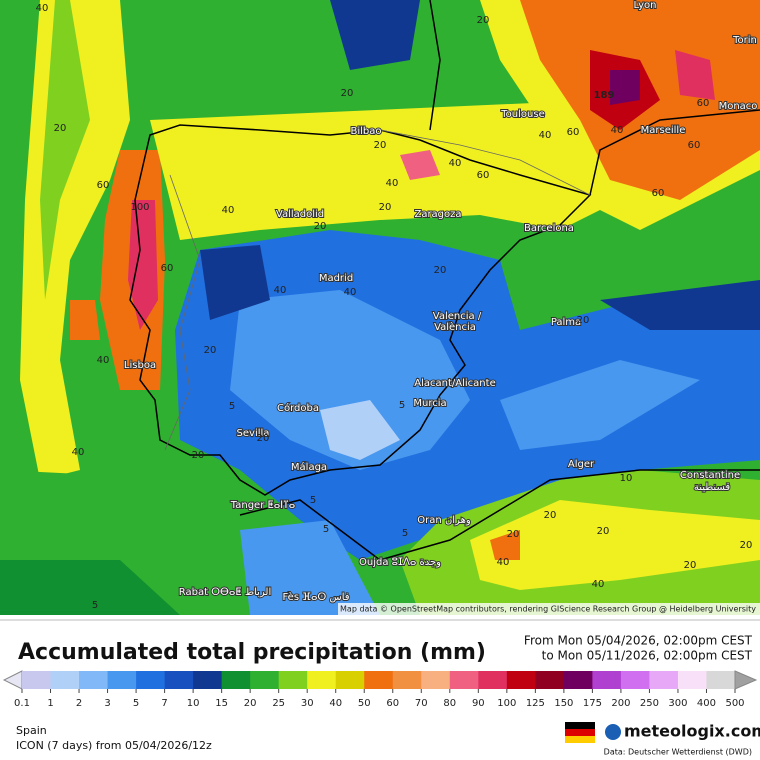 This screenshot has width=760, height=760. I want to click on city-label: Lyon, so click(644, 5).